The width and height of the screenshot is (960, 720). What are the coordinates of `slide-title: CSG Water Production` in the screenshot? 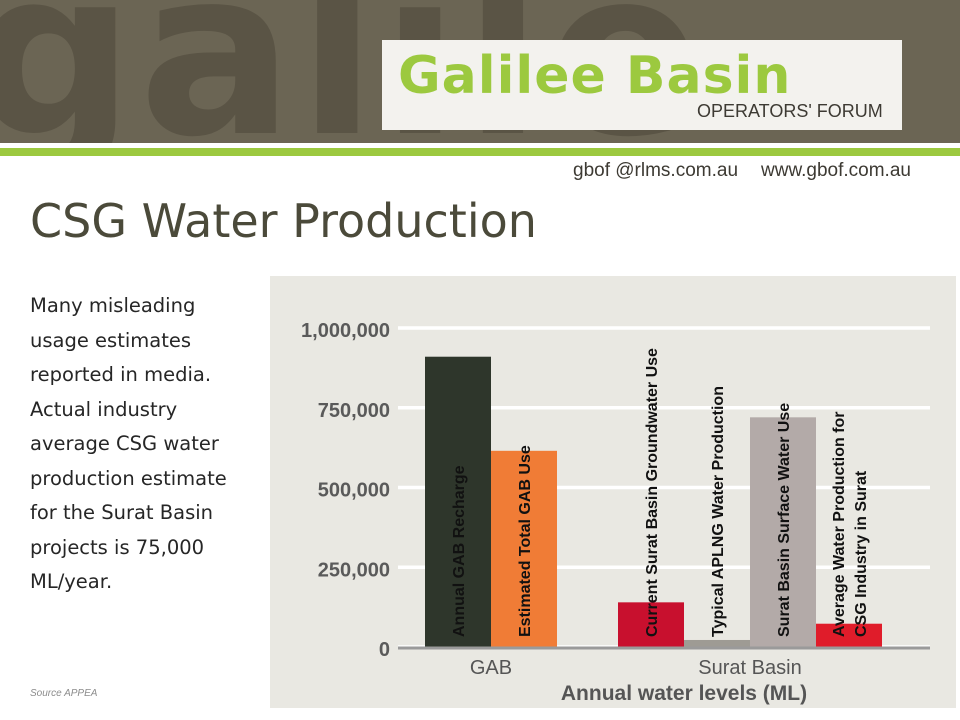 It's located at (283, 221).